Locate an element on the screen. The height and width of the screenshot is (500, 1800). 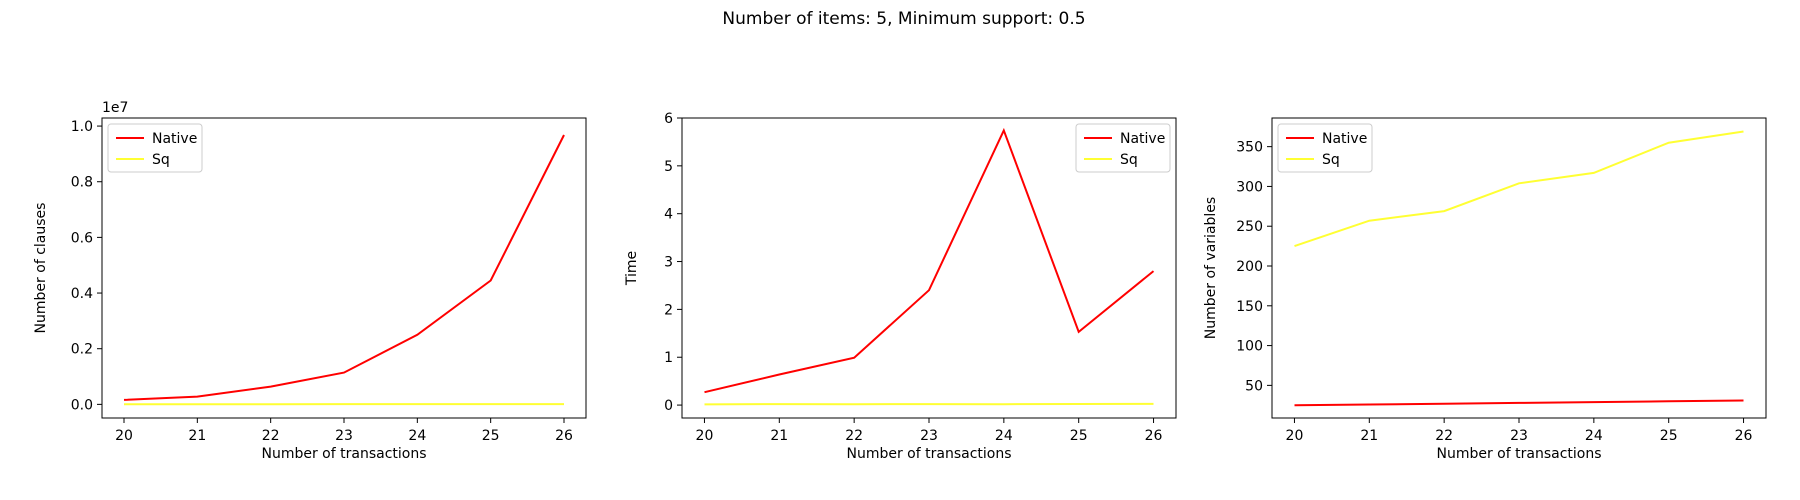
y-tick-label: 6 is located at coordinates (668, 119).